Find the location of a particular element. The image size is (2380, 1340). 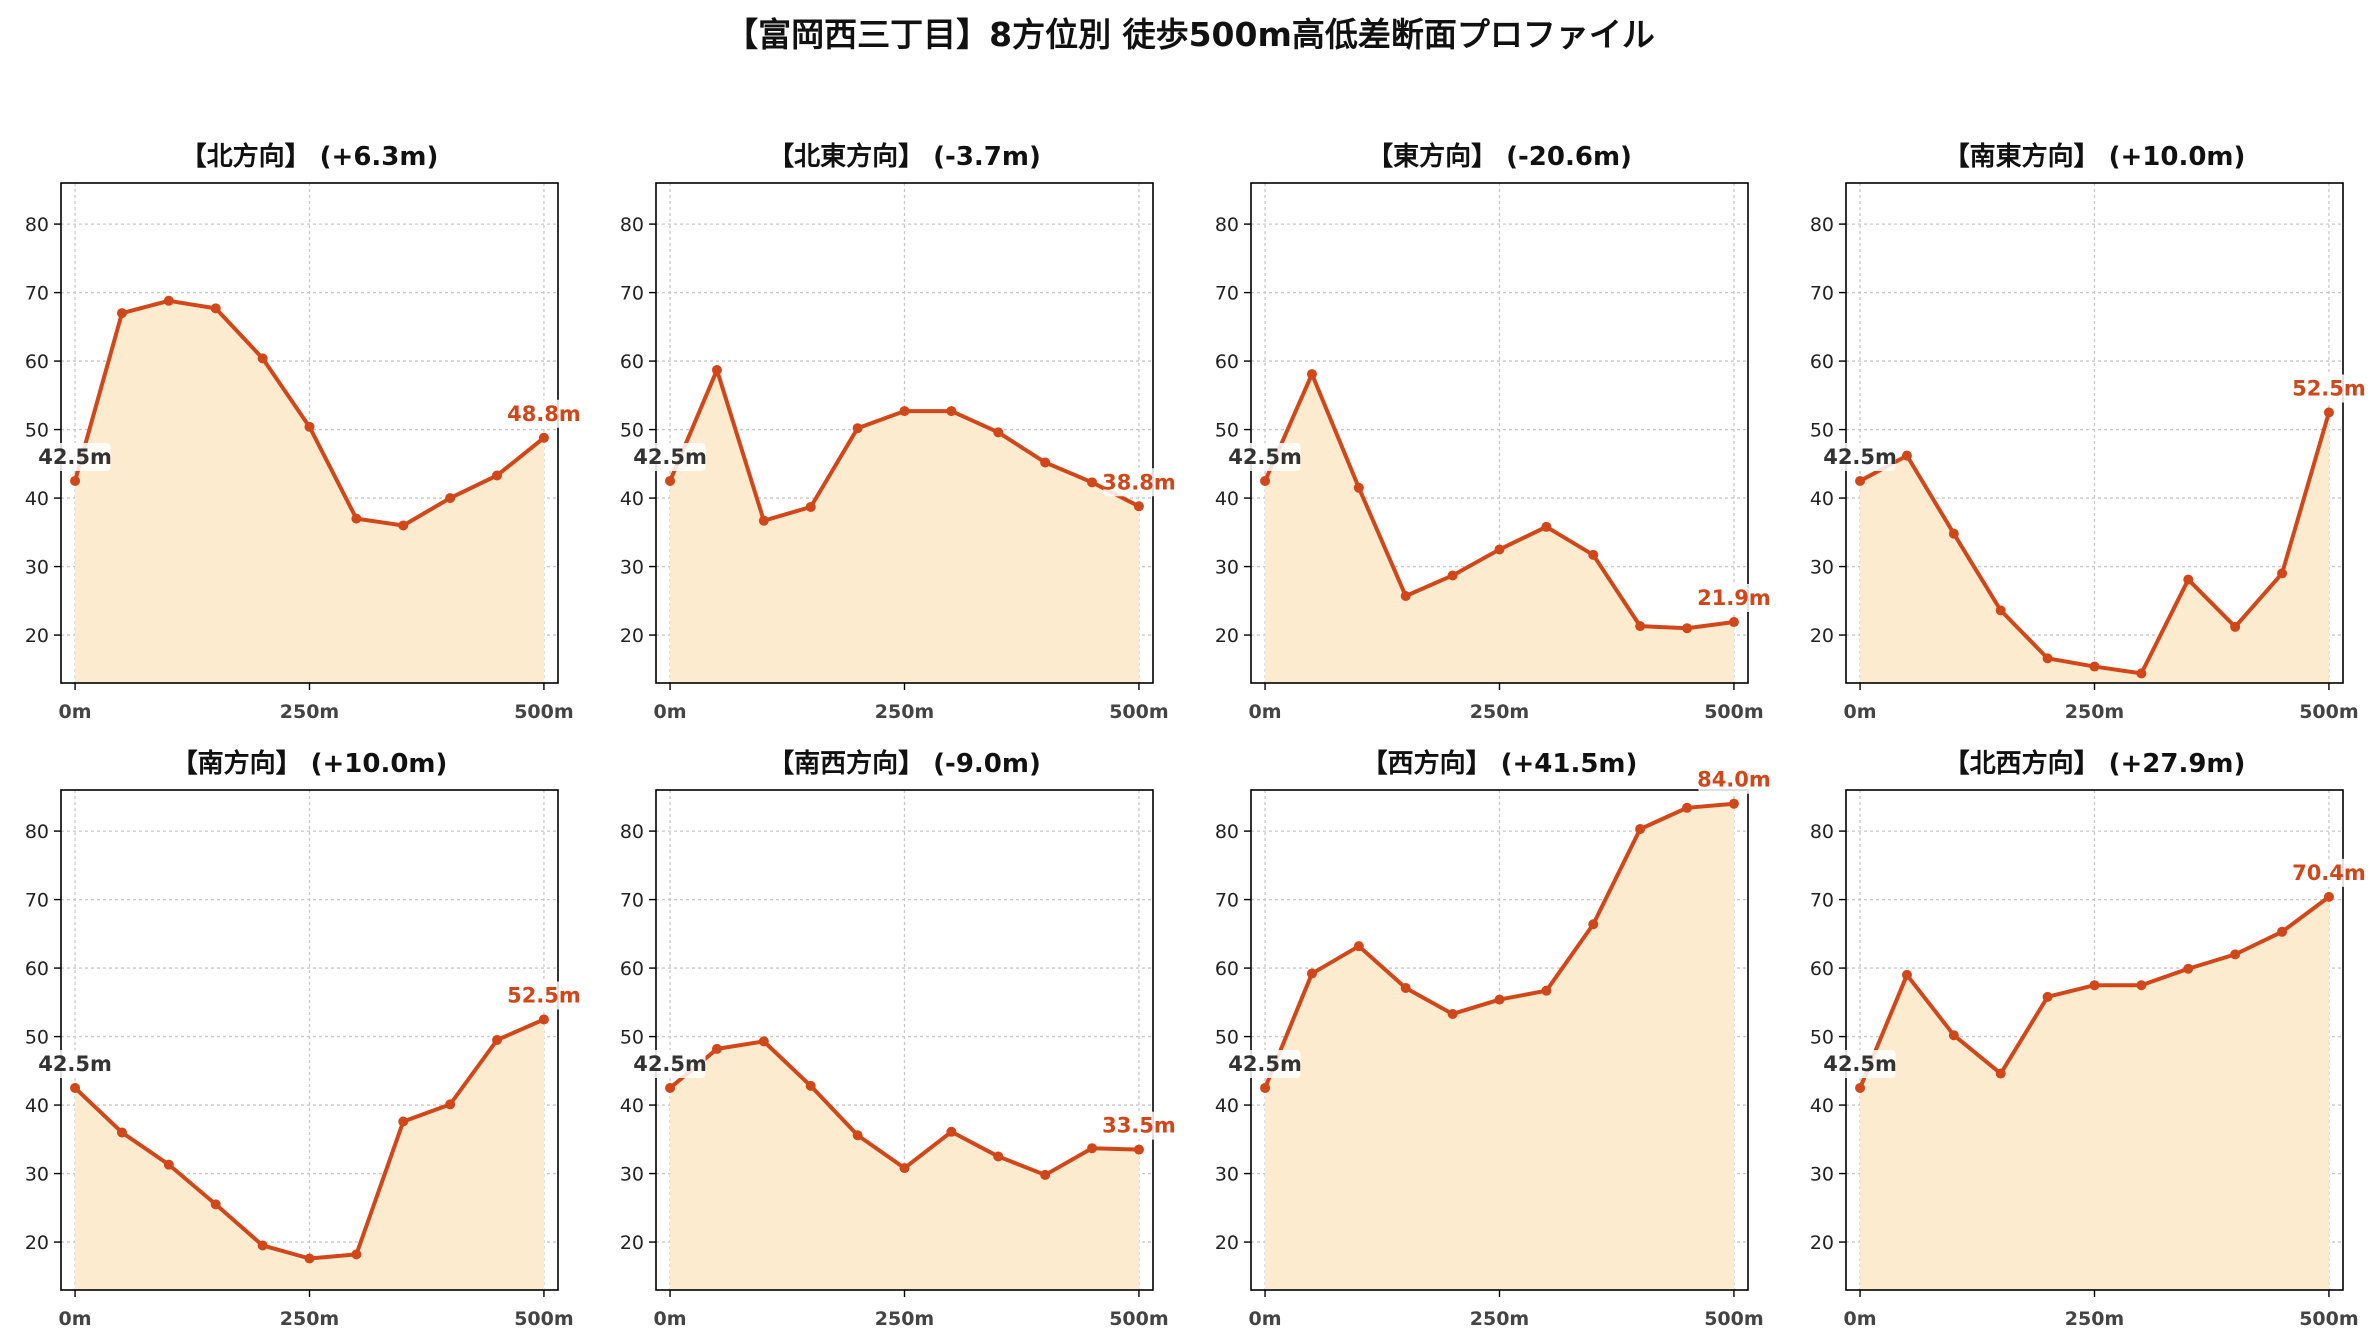

elevation-area is located at coordinates (1499, 1046).